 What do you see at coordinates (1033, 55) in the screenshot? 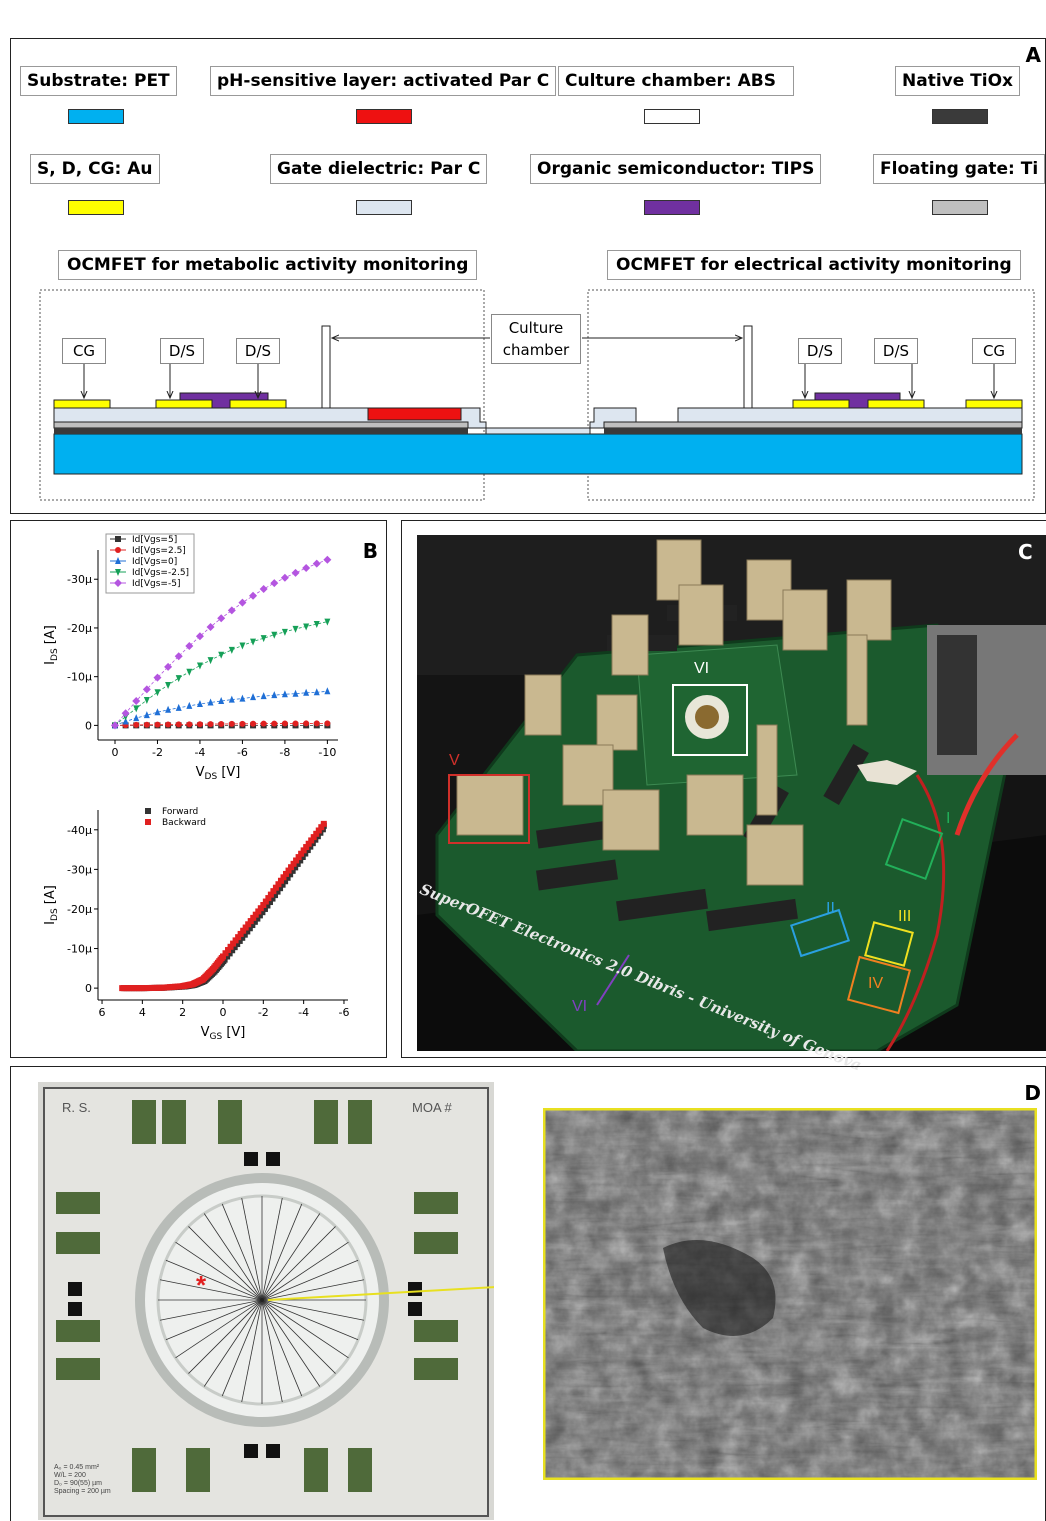
I see `panel-a-letter: A` at bounding box center [1033, 55].